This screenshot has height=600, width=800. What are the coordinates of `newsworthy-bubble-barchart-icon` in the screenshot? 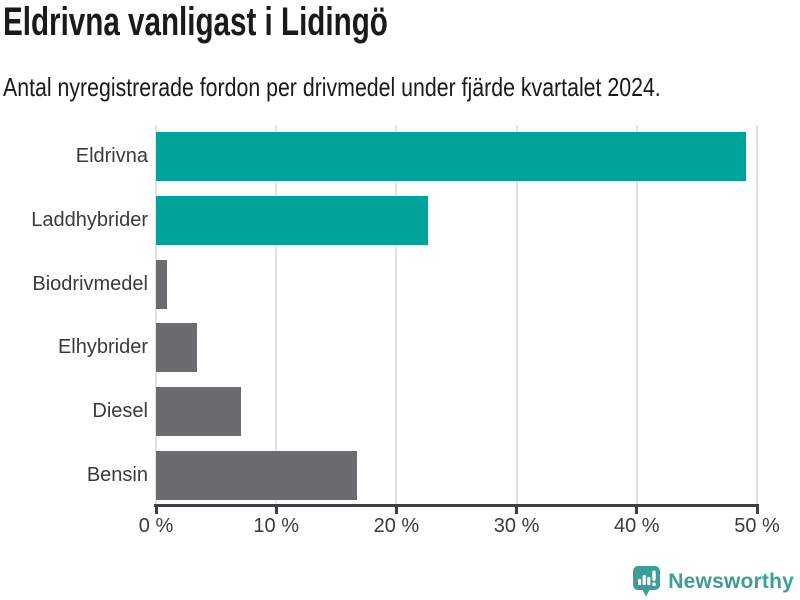 It's located at (647, 581).